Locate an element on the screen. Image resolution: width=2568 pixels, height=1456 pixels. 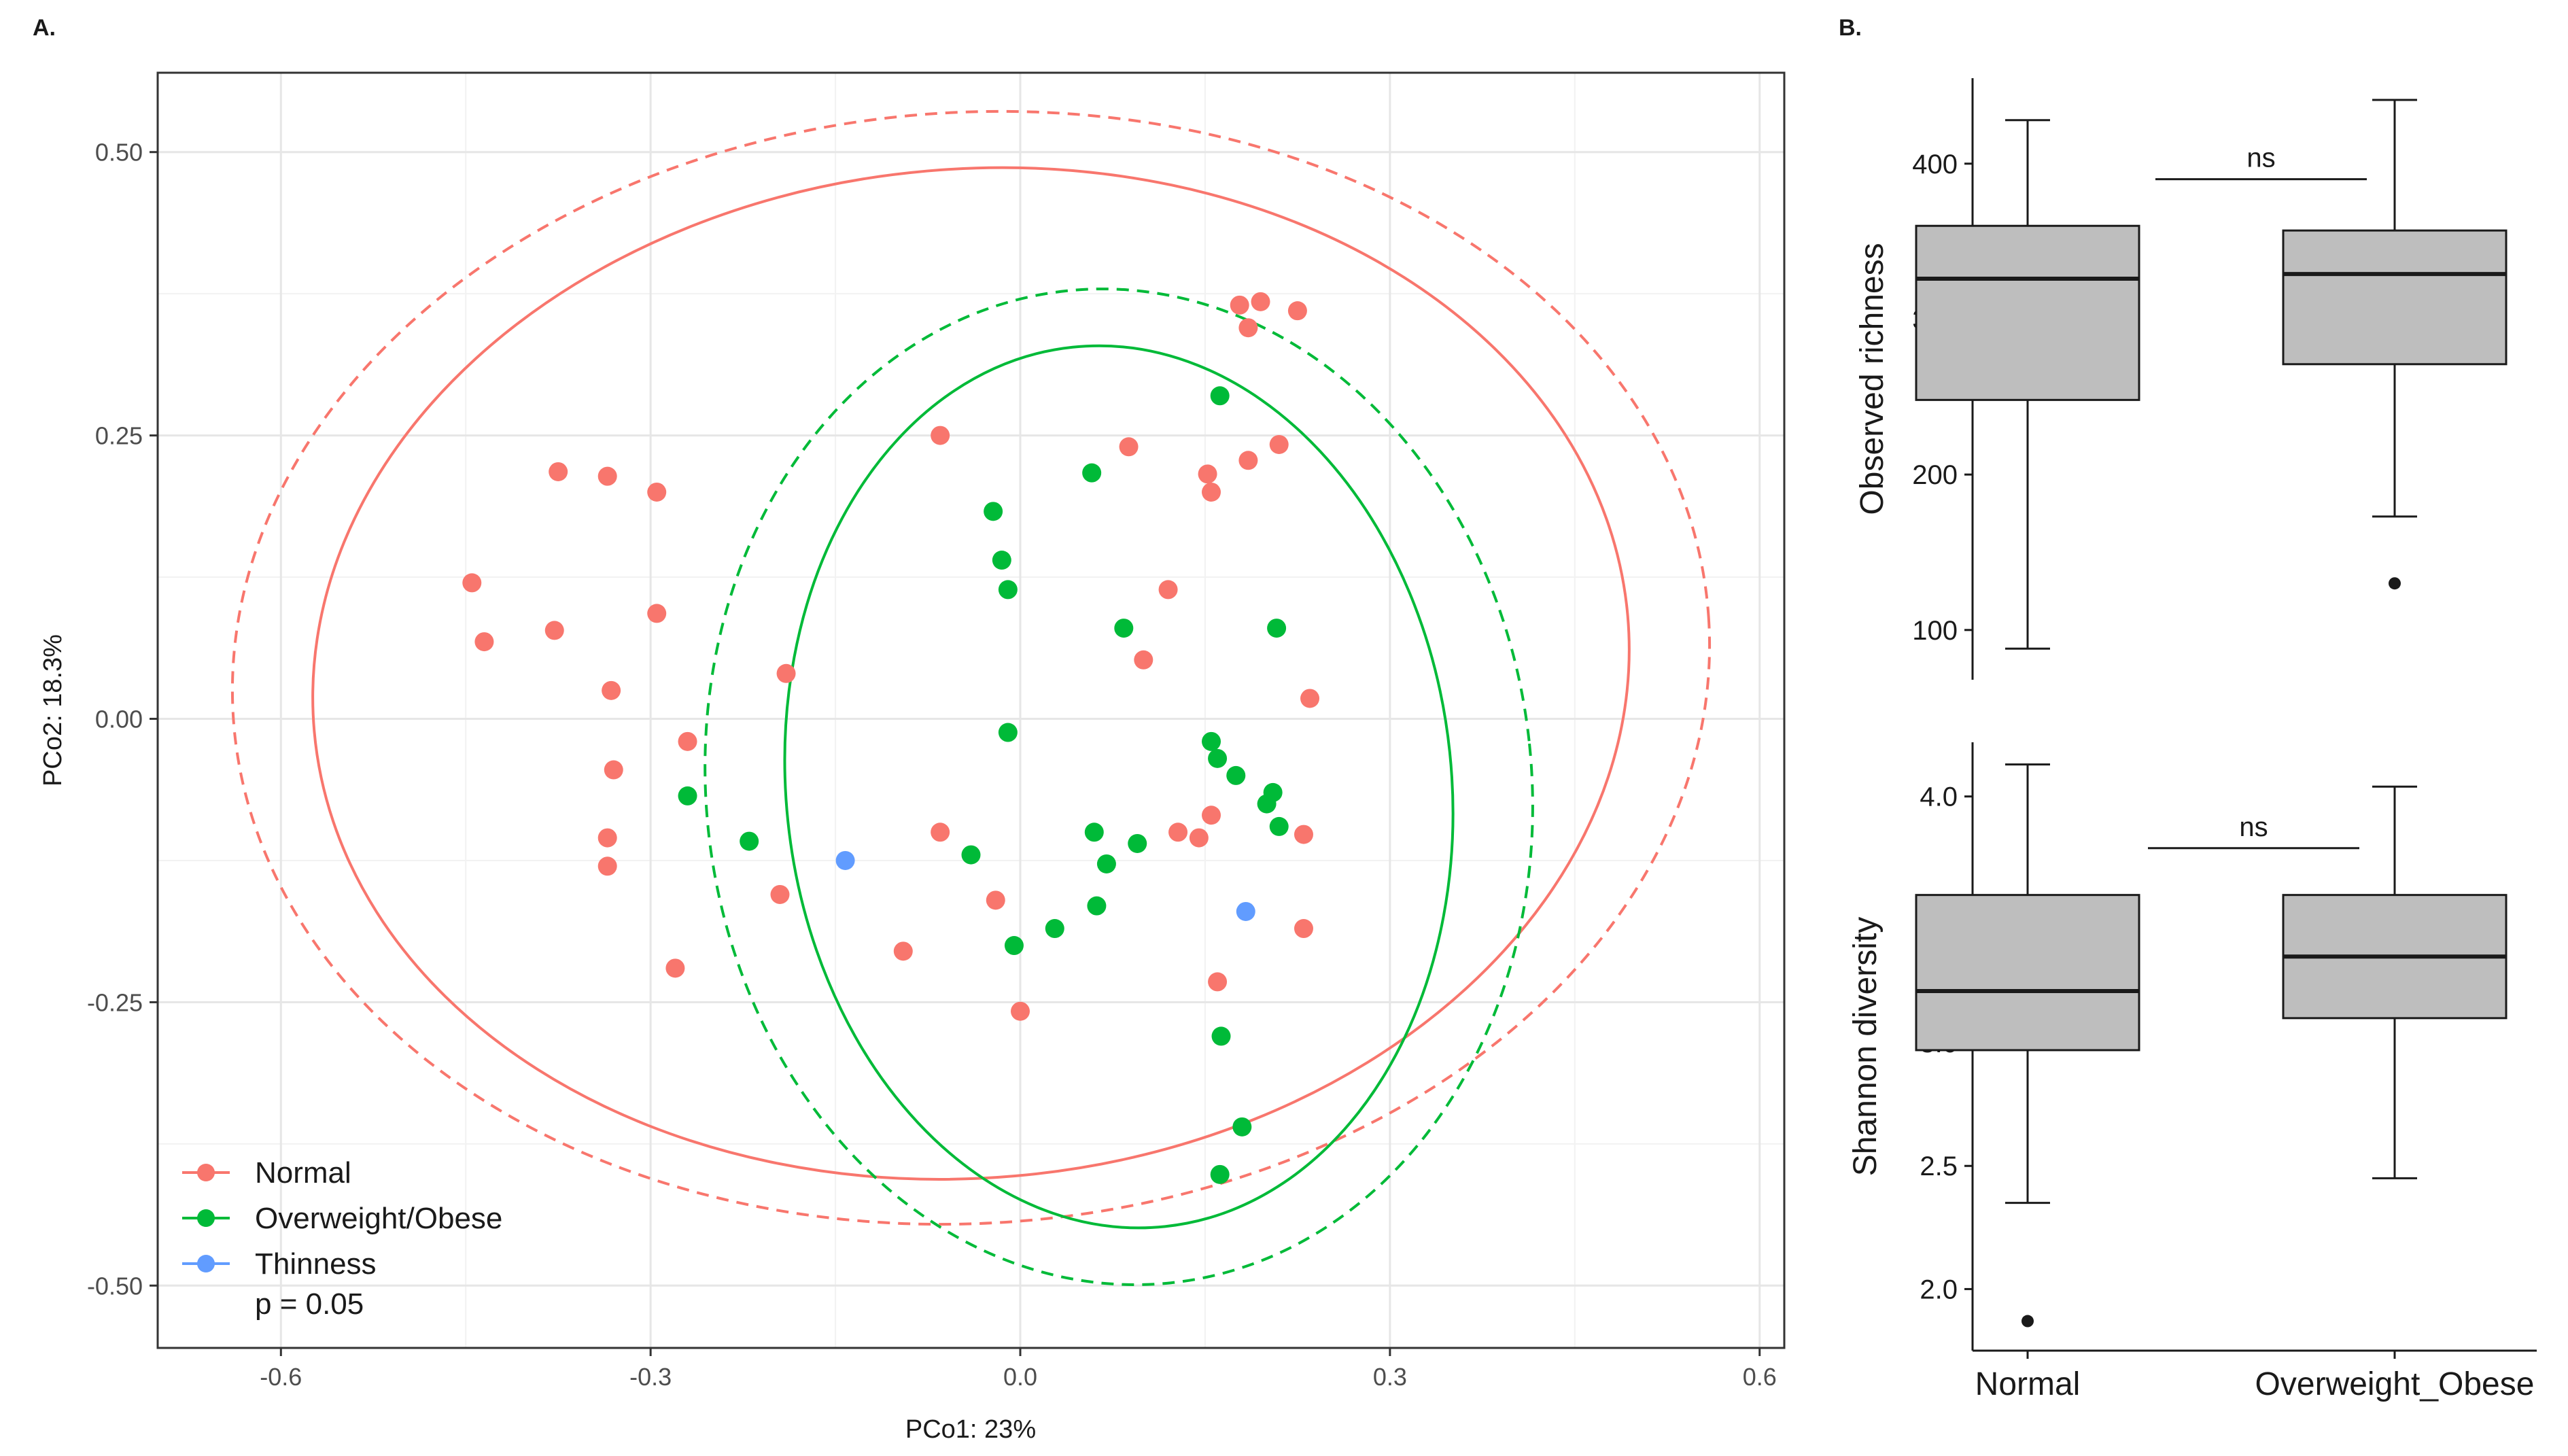
x-tick-label: 0.0 is located at coordinates (1020, 1377).